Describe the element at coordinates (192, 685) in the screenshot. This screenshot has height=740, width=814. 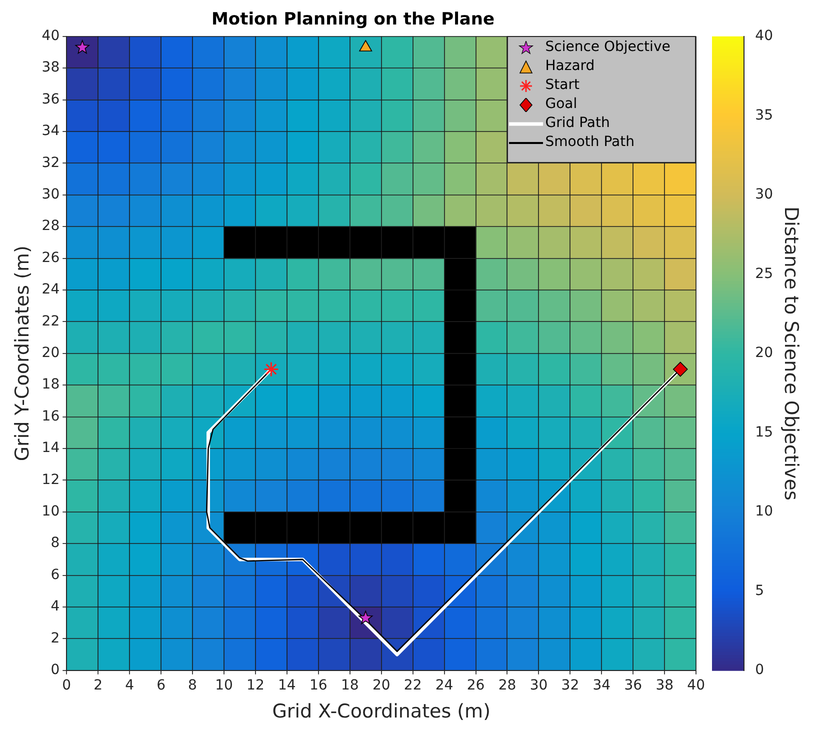
I see `x-tick-label: 8` at that location.